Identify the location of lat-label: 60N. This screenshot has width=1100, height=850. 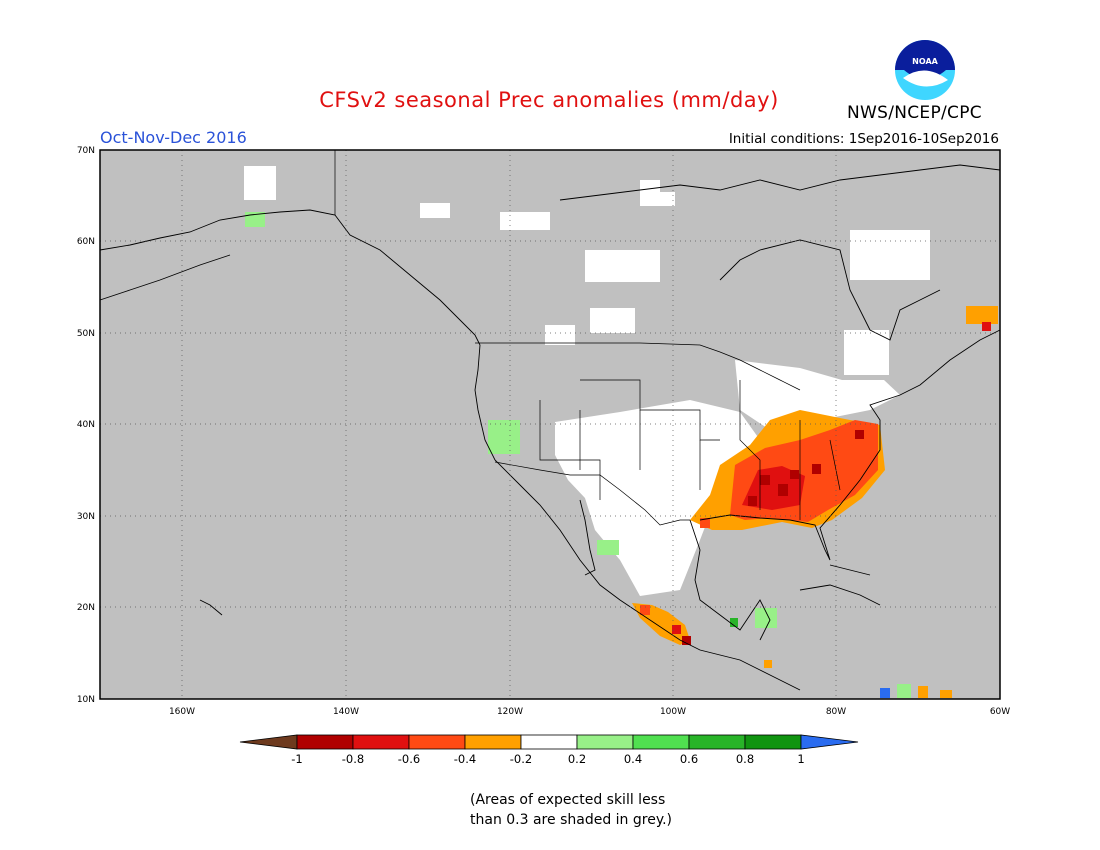
(86, 242).